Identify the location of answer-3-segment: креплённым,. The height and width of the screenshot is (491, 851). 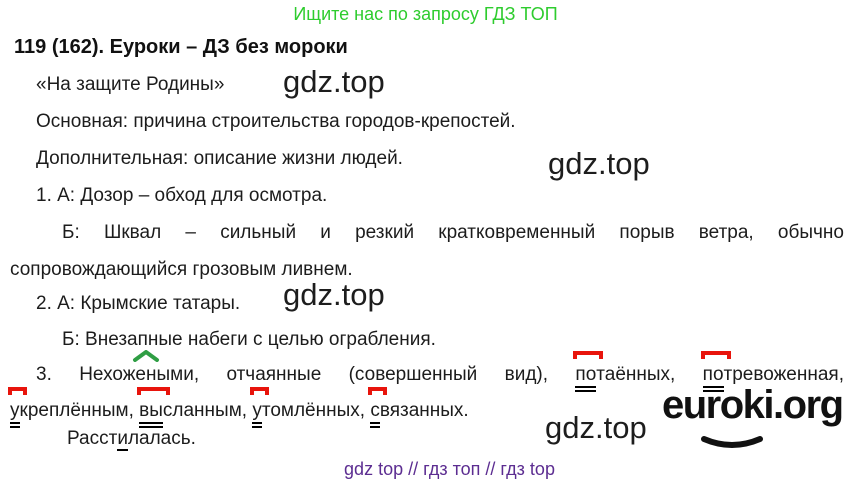
(79, 410).